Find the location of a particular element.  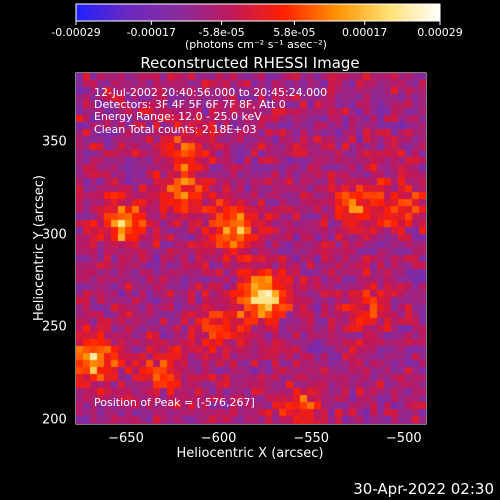

colorbar is located at coordinates (258, 12).